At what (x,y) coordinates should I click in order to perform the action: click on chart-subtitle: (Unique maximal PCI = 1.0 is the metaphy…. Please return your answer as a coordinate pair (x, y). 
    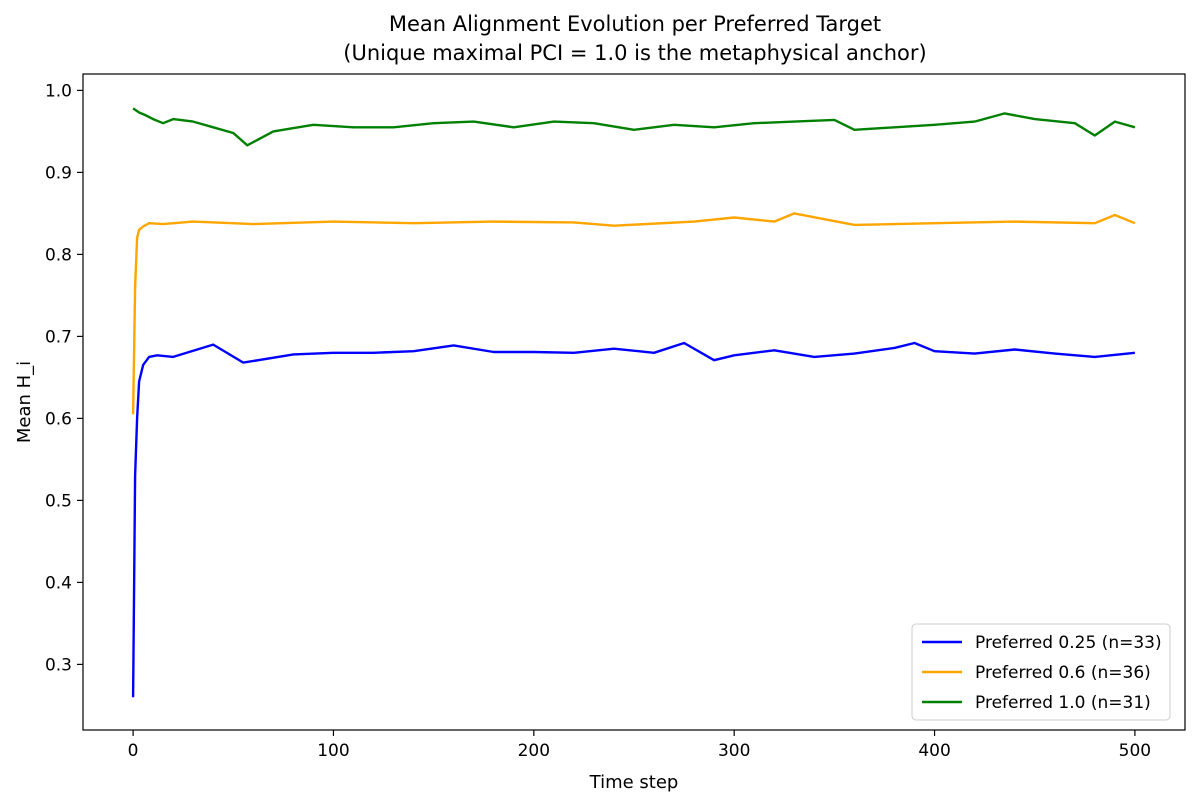
    Looking at the image, I should click on (634, 53).